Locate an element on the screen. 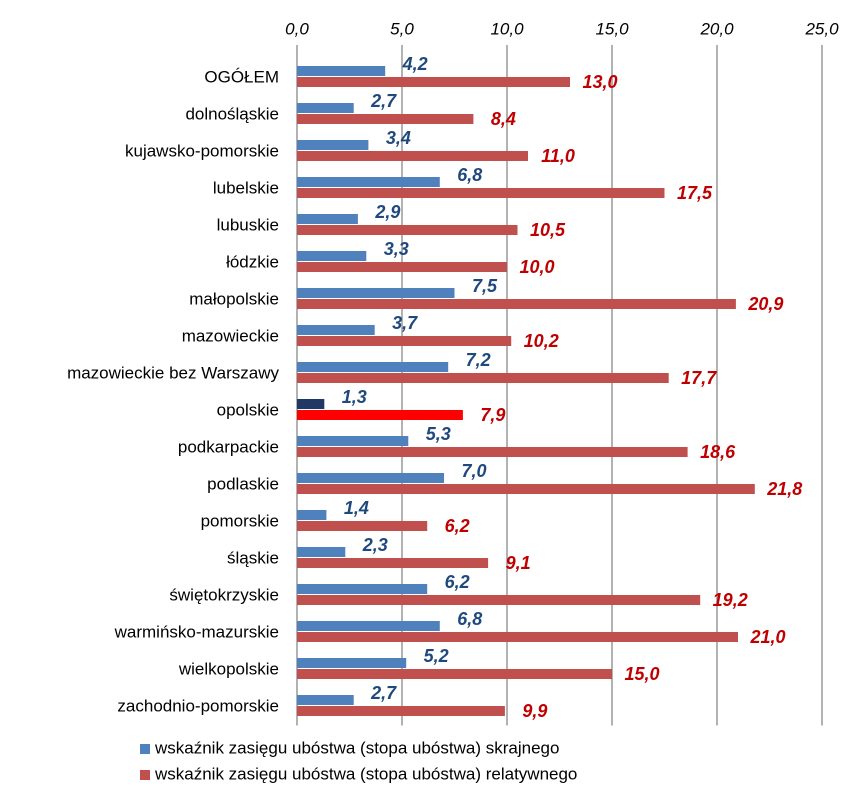 The height and width of the screenshot is (794, 850). data-label: 10,2 is located at coordinates (541, 341).